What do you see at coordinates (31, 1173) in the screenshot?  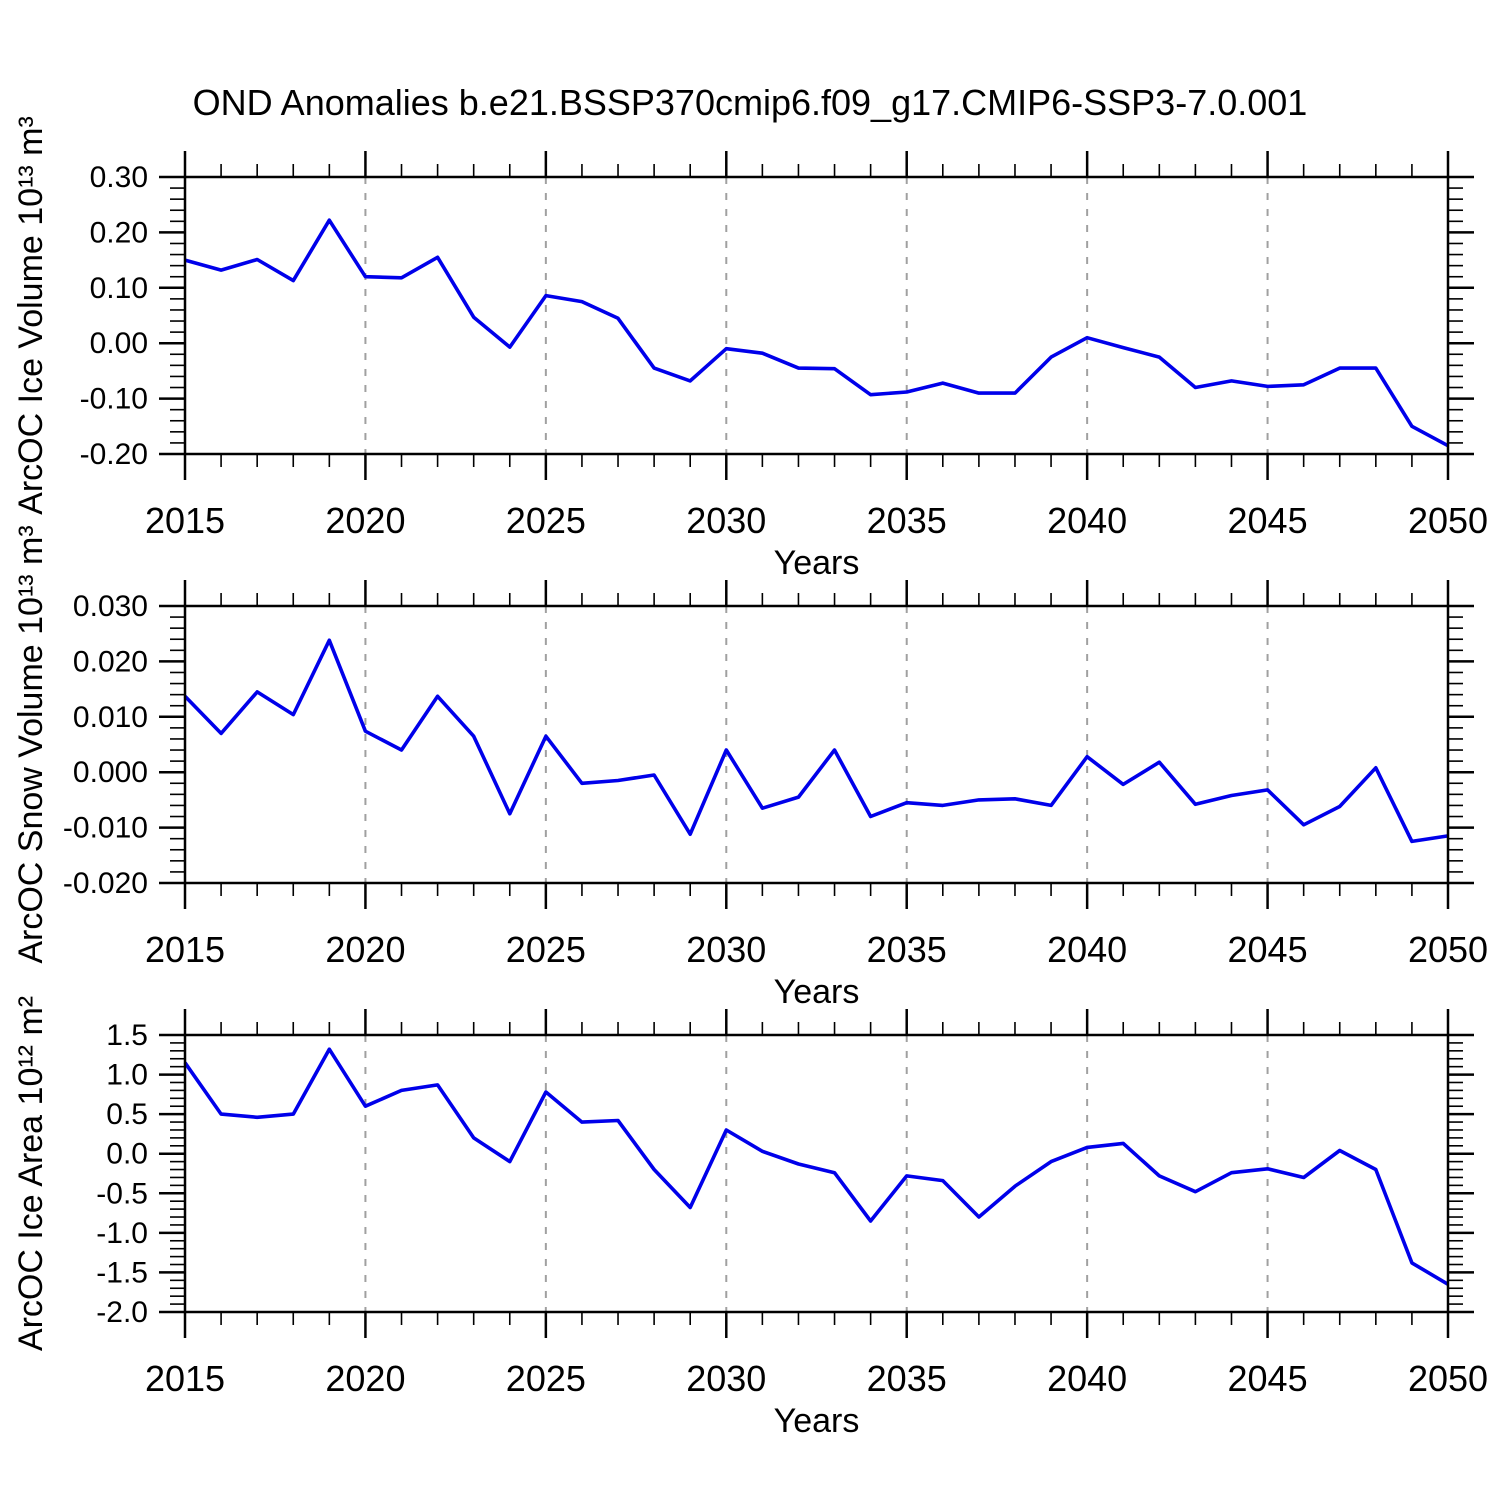 I see `y-axis-title: ArcOC Ice Area 10¹² m²` at bounding box center [31, 1173].